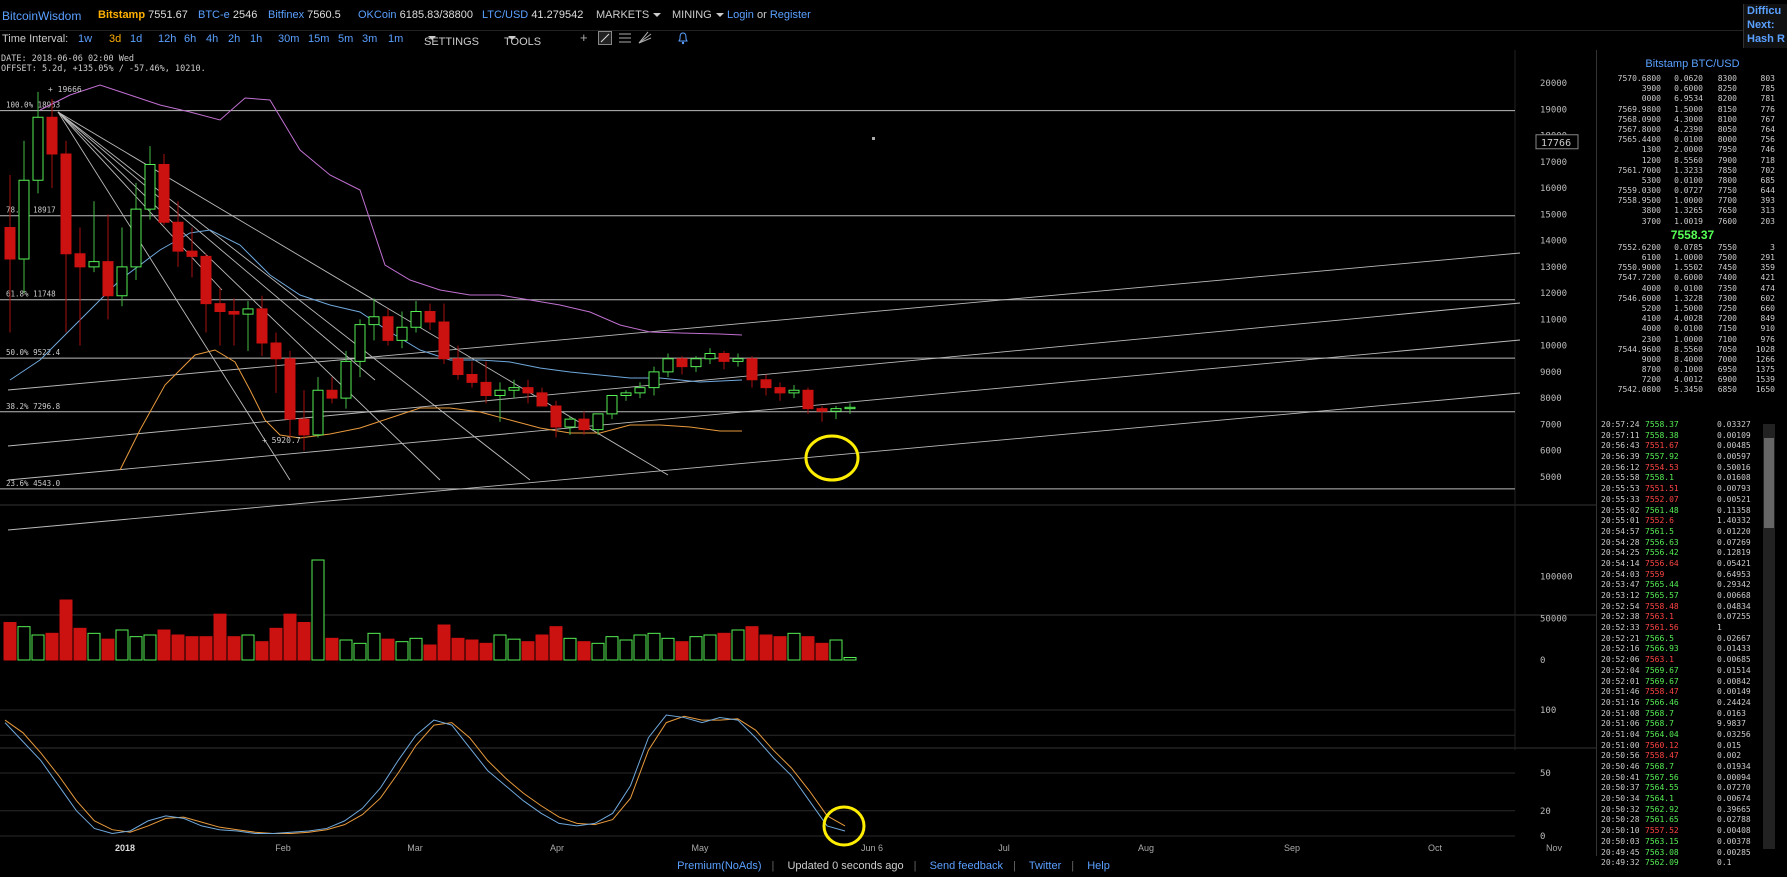  Describe the element at coordinates (167, 39) in the screenshot. I see `interval-12h: 12h` at that location.